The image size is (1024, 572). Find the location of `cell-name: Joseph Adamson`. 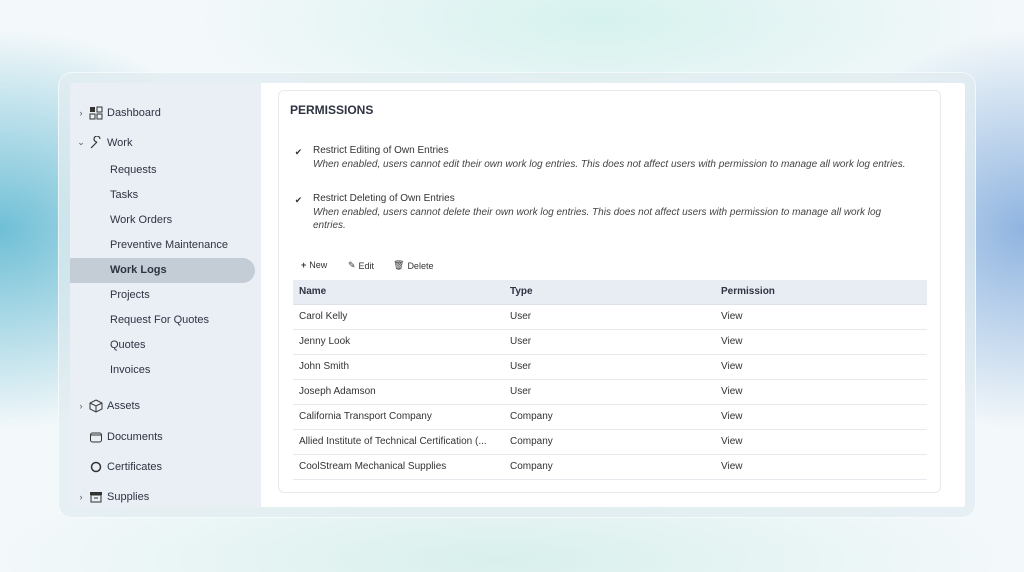

cell-name: Joseph Adamson is located at coordinates (398, 392).